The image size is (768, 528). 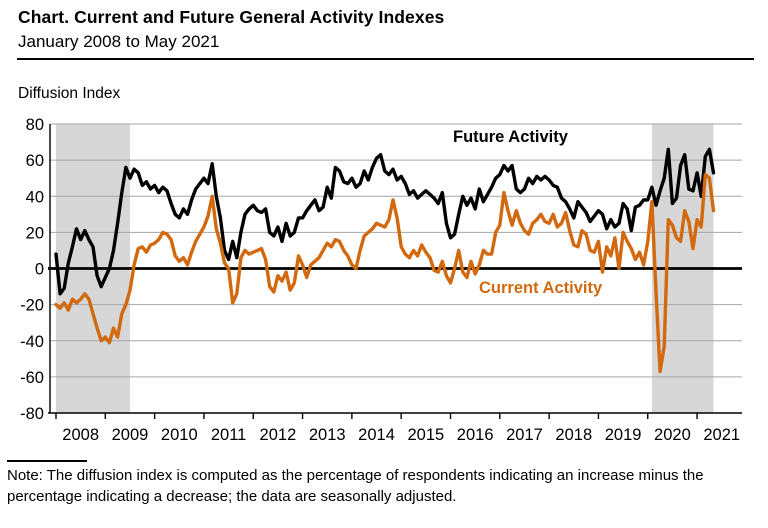 What do you see at coordinates (32, 342) in the screenshot?
I see `y-tick-label: -40` at bounding box center [32, 342].